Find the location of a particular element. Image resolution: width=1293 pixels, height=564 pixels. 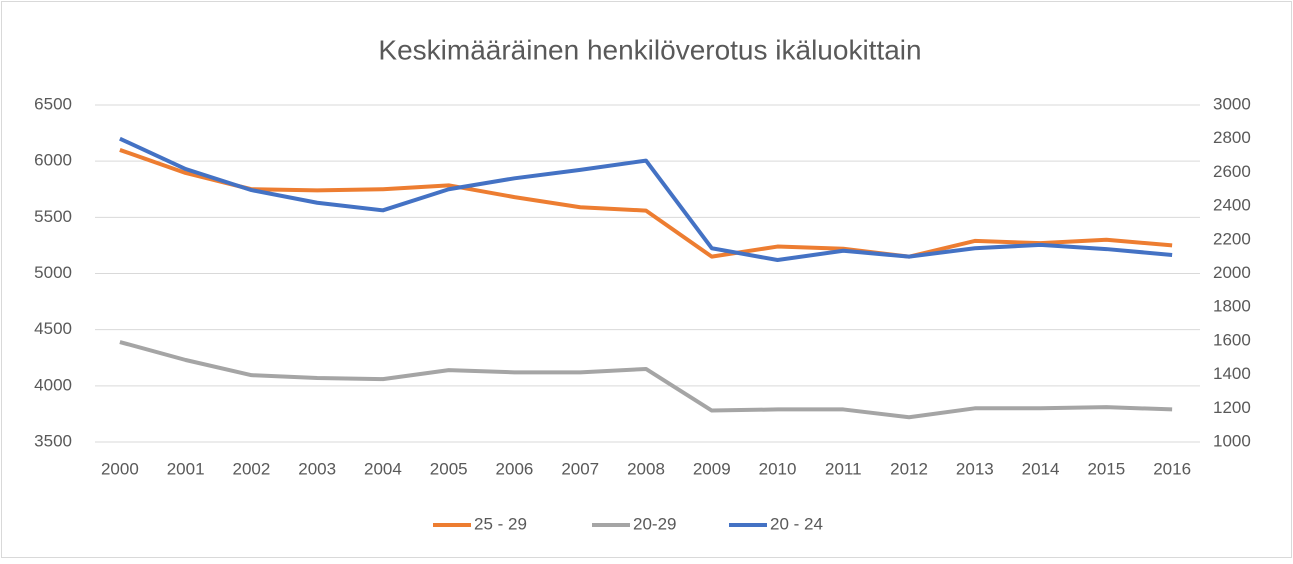

x-tick-label: 2001 is located at coordinates (186, 468).